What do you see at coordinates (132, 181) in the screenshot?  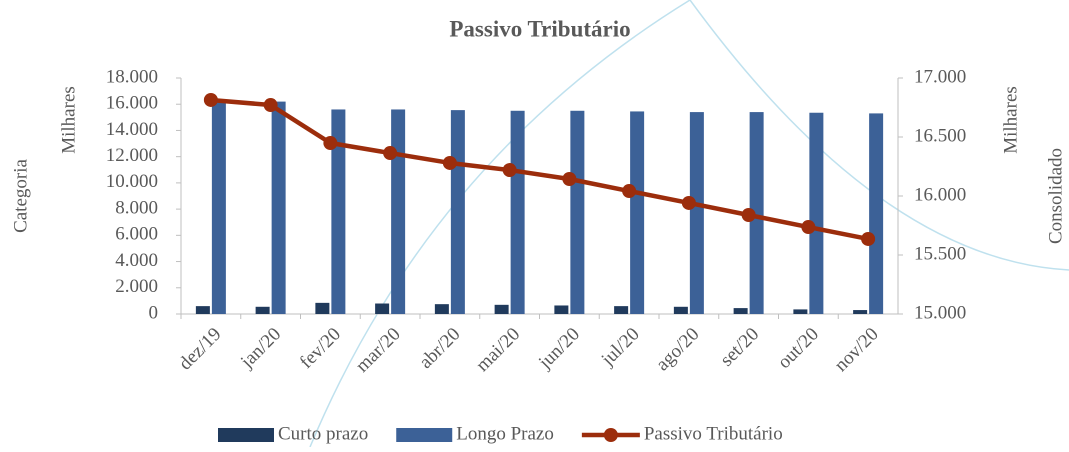 I see `y-tick-label: 10.000` at bounding box center [132, 181].